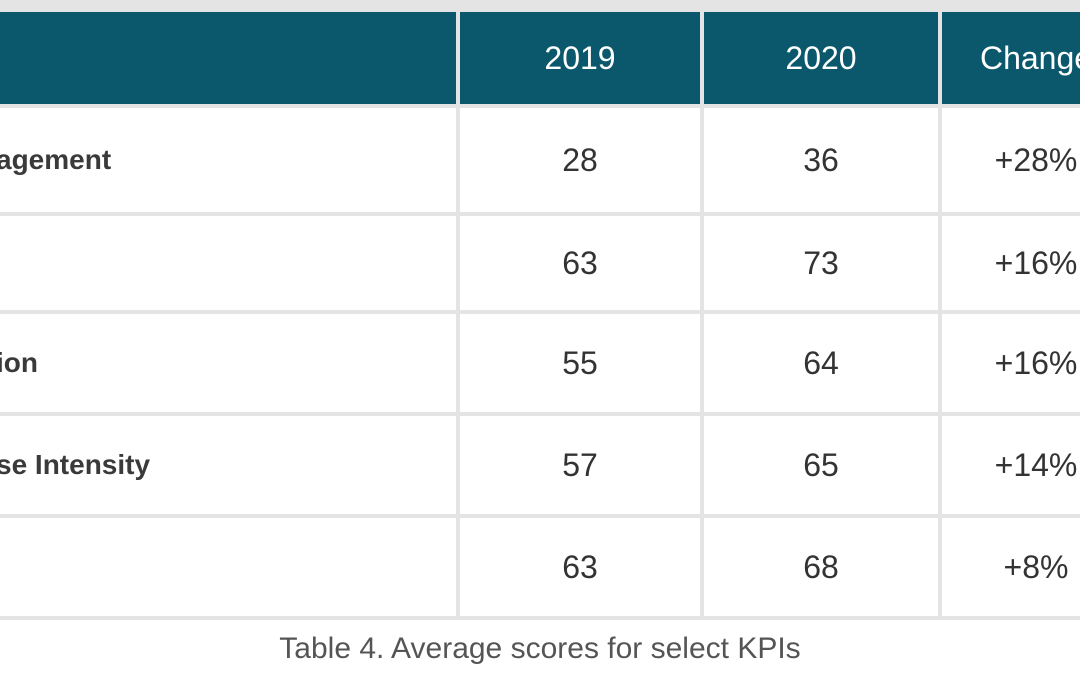 The image size is (1080, 675). I want to click on header-cell: 2019, so click(580, 58).